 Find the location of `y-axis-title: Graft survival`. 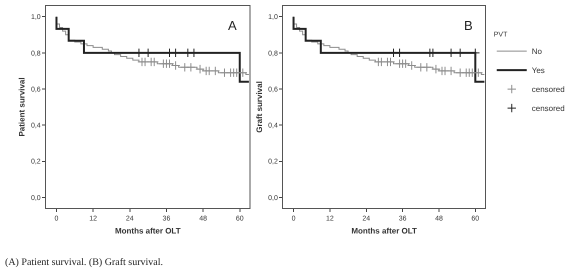

y-axis-title: Graft survival is located at coordinates (259, 107).